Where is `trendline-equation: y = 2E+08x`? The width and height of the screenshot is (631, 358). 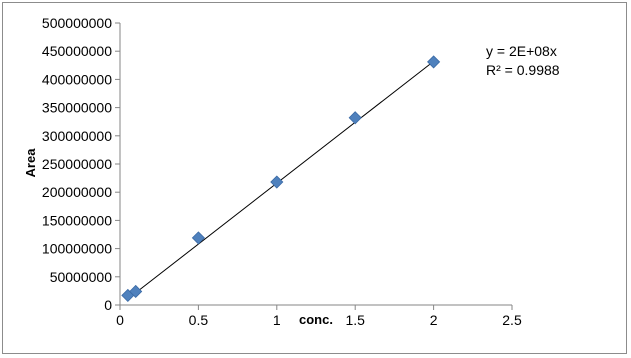 trendline-equation: y = 2E+08x is located at coordinates (521, 51).